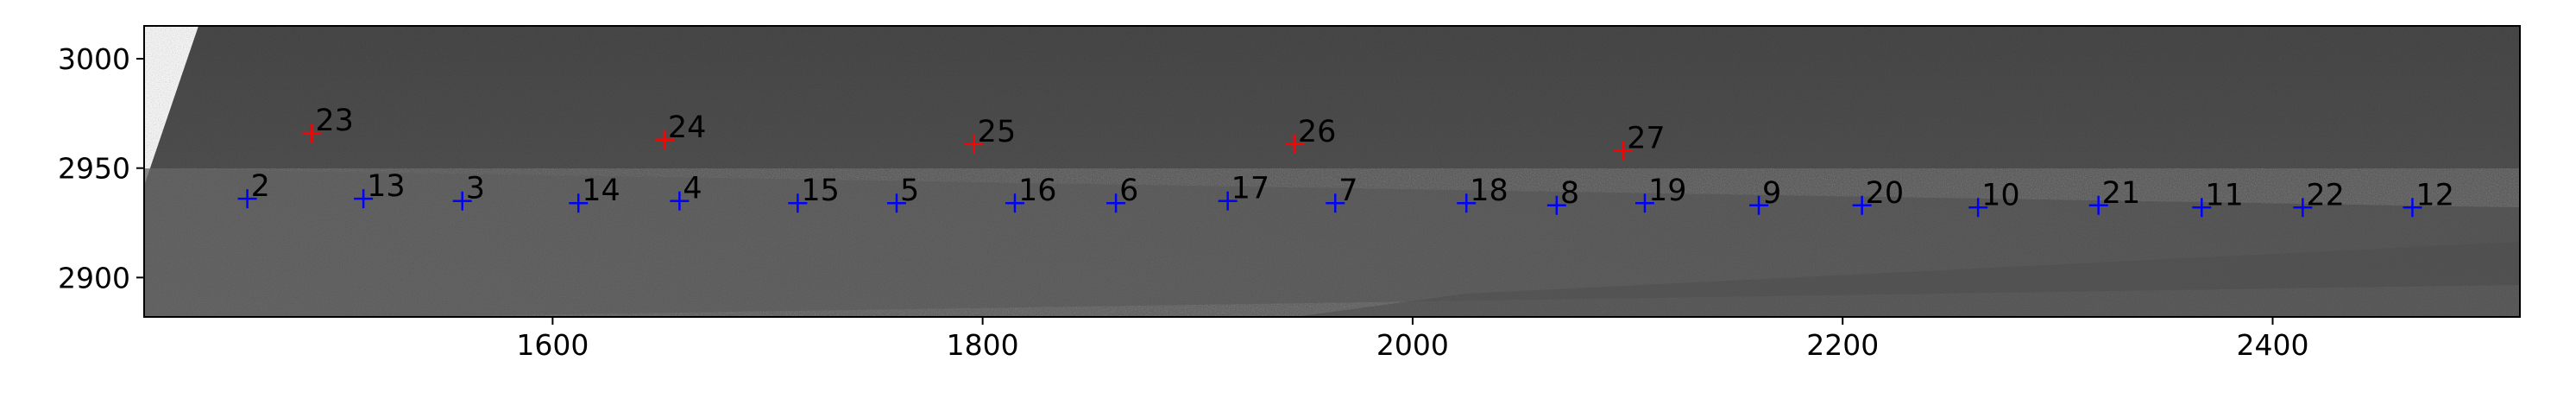 The height and width of the screenshot is (405, 2576). I want to click on point-label: 18, so click(1489, 191).